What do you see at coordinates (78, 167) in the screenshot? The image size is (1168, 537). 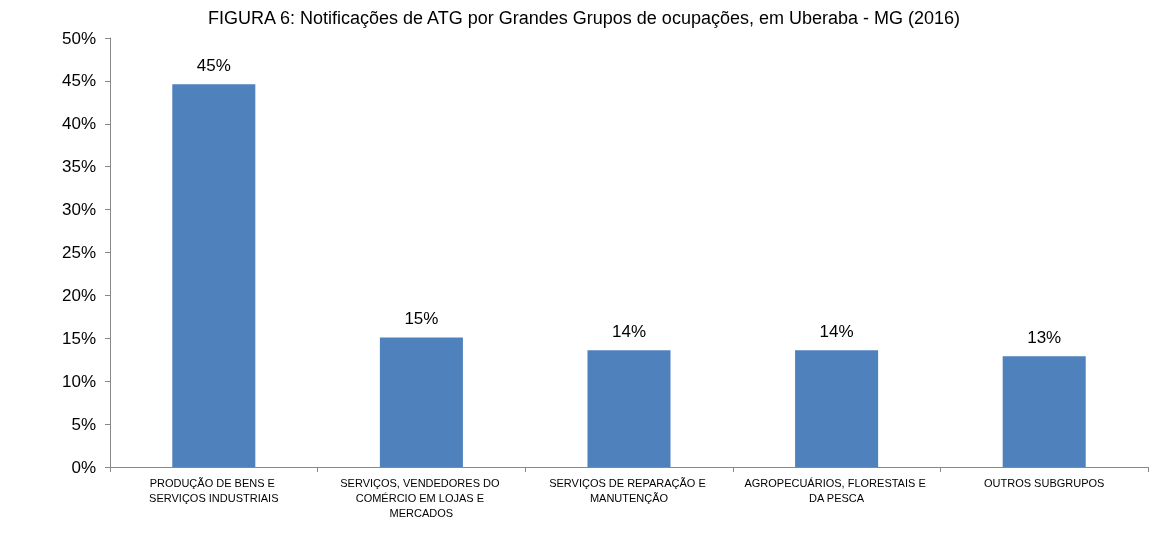 I see `y-tick-label: 35%` at bounding box center [78, 167].